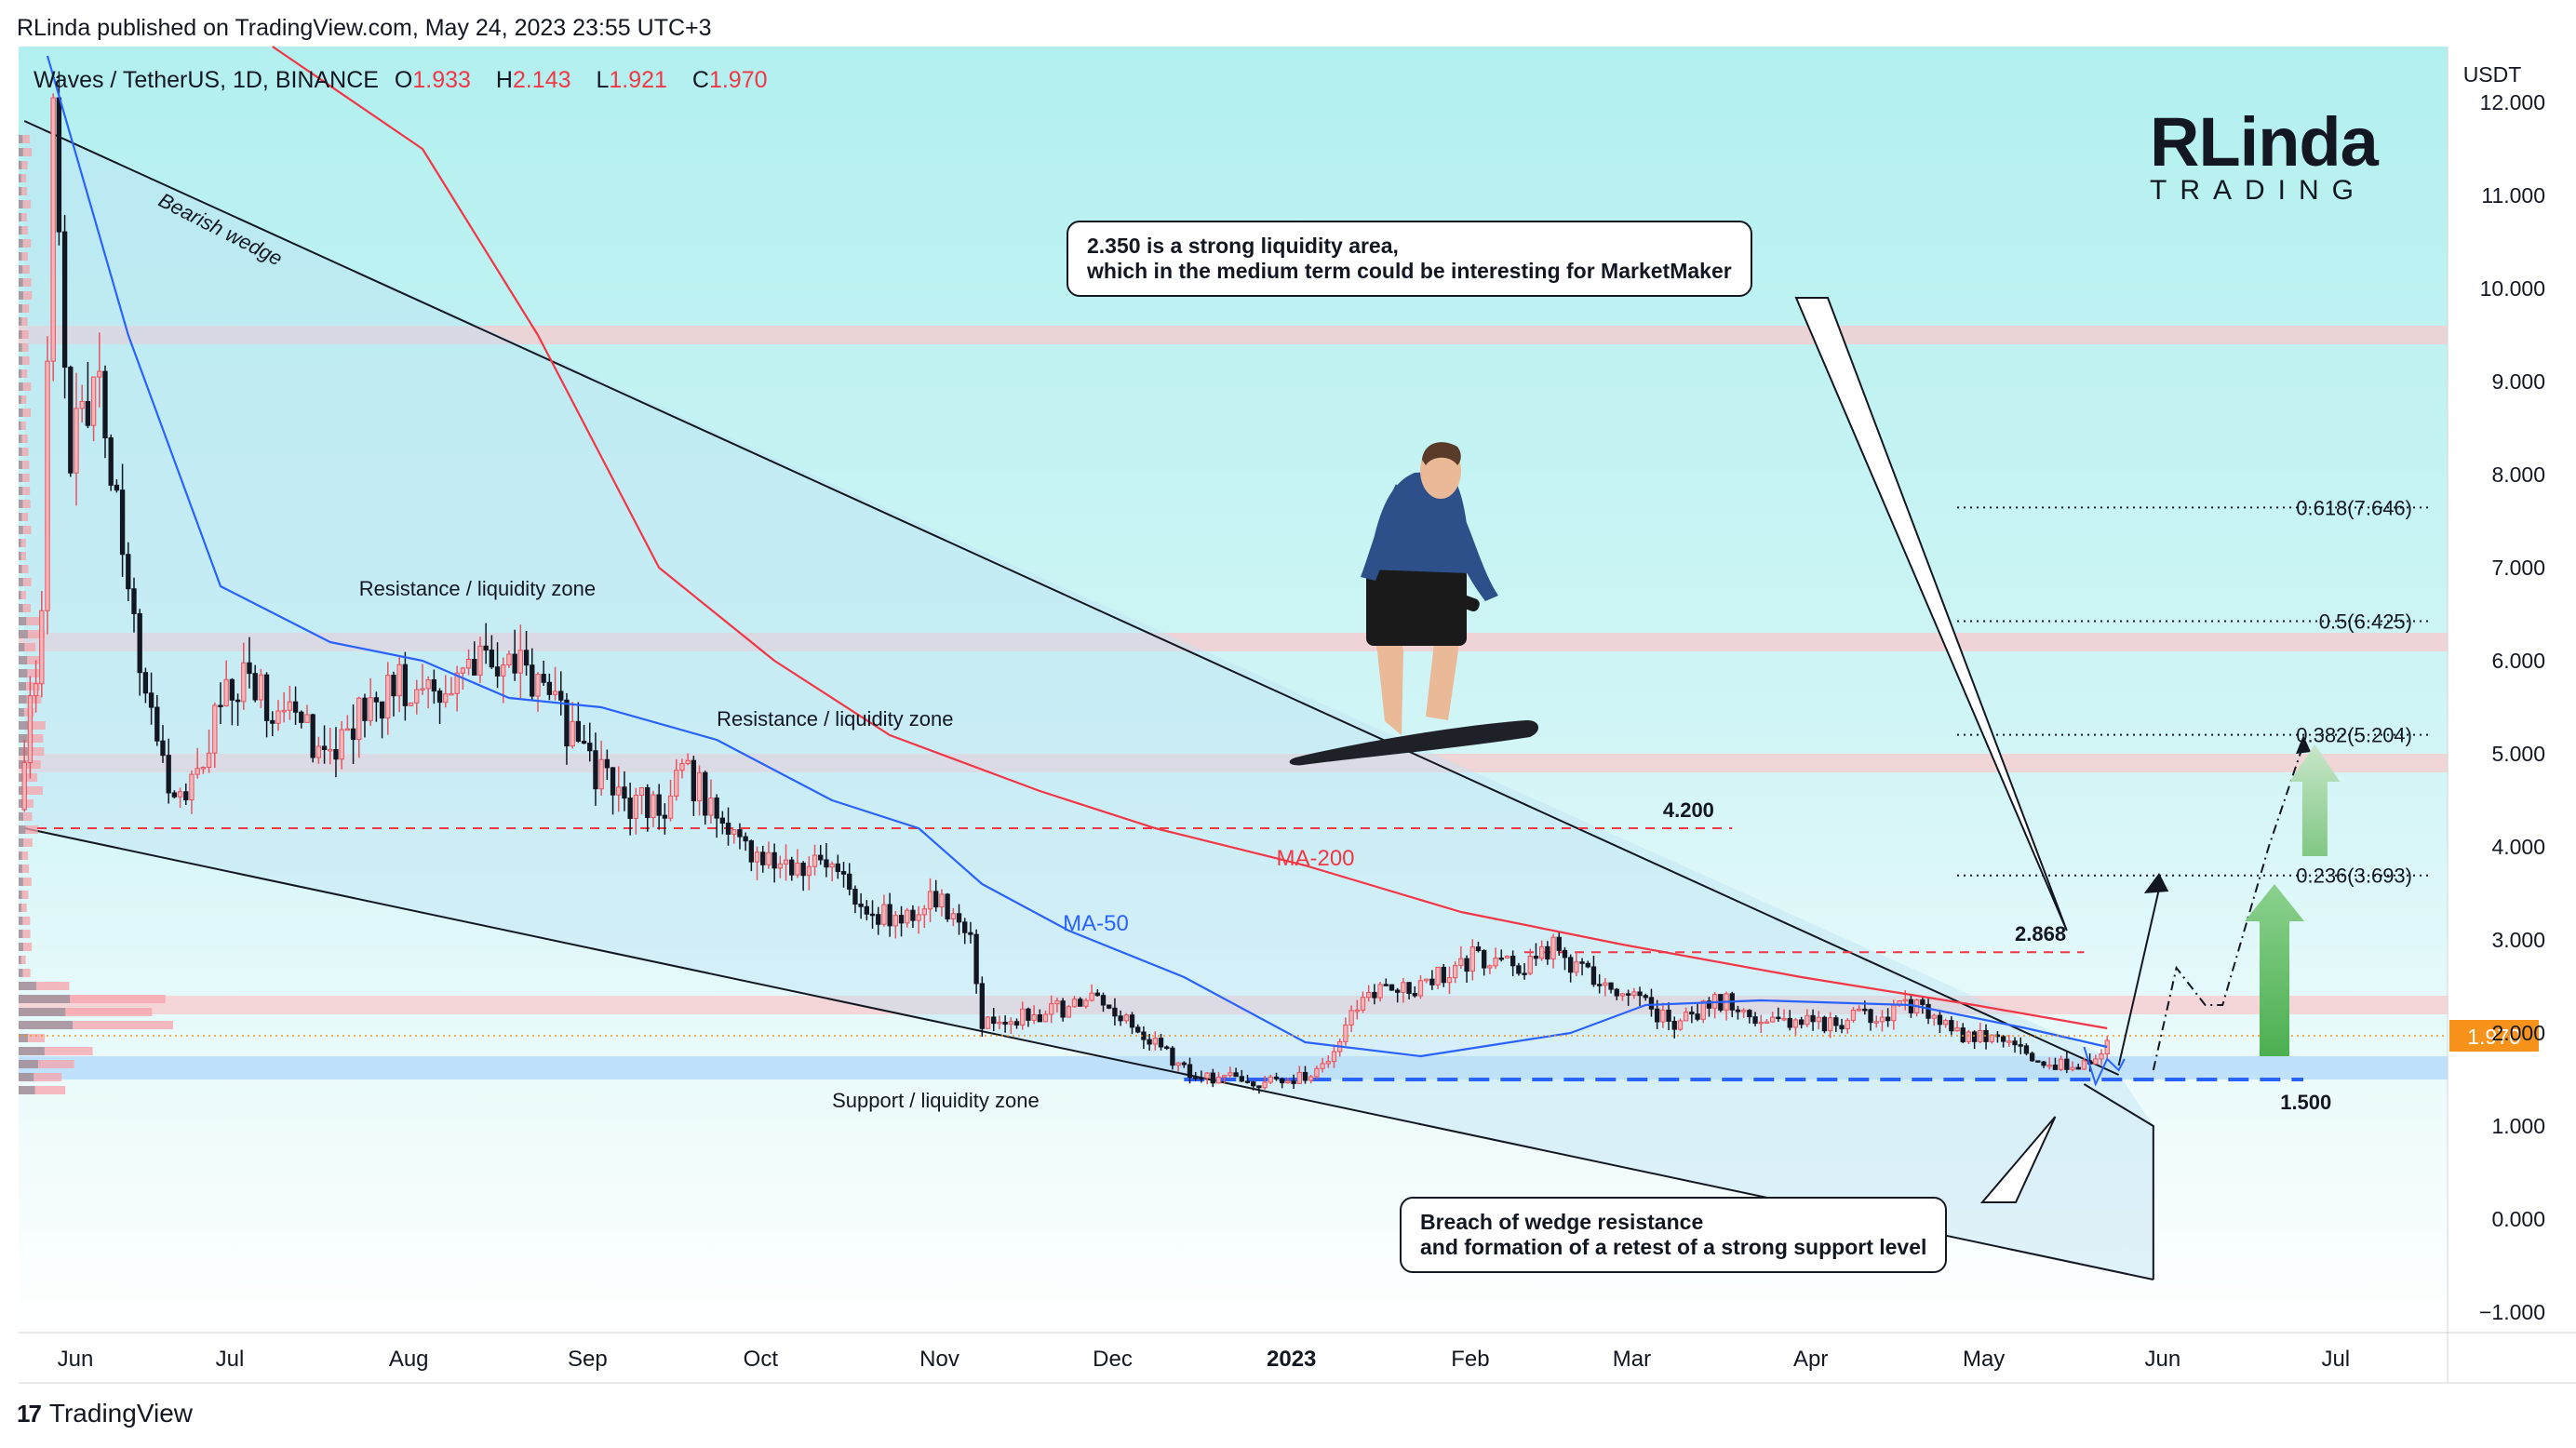  What do you see at coordinates (121, 1413) in the screenshot?
I see `tradingview-brand: TradingView` at bounding box center [121, 1413].